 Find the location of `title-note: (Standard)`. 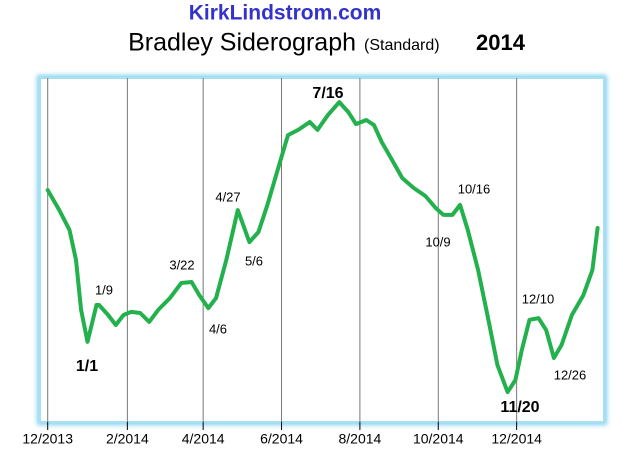

title-note: (Standard) is located at coordinates (402, 45).